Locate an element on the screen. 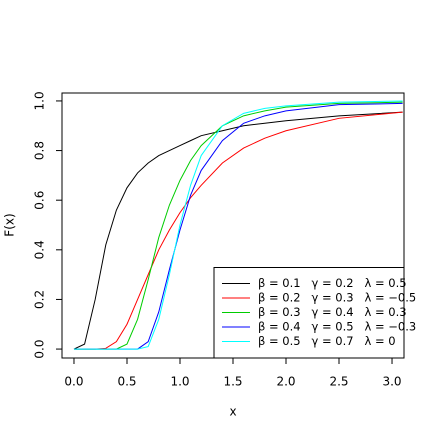 The image size is (436, 436). legend-label: β = 0.2 γ = 0.3 λ = −0.5 is located at coordinates (337, 298).